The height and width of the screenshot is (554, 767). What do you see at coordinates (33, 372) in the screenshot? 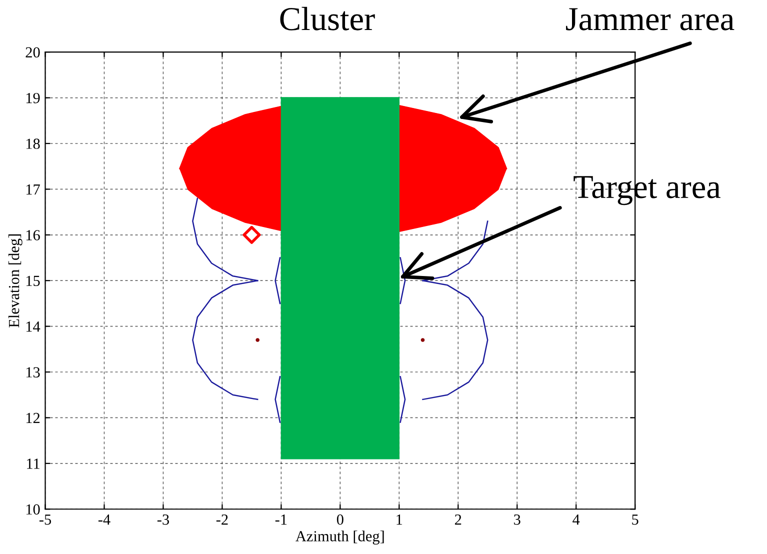
I see `y-tick-label: 13` at bounding box center [33, 372].